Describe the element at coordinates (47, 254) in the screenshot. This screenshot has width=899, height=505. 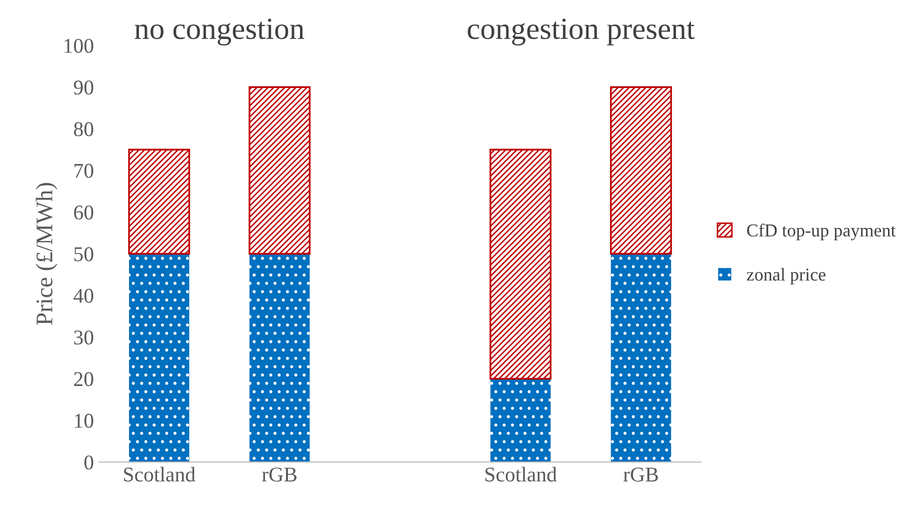
I see `y-axis-title: Price (£/MWh)` at that location.